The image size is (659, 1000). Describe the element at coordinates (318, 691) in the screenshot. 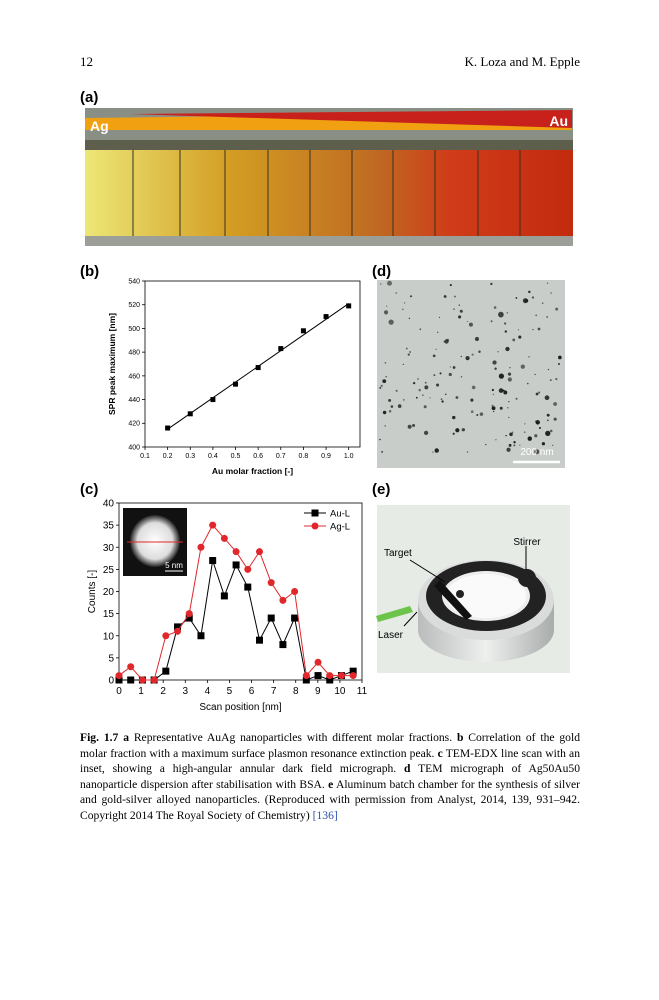

I see `x-tick-label: 9` at that location.